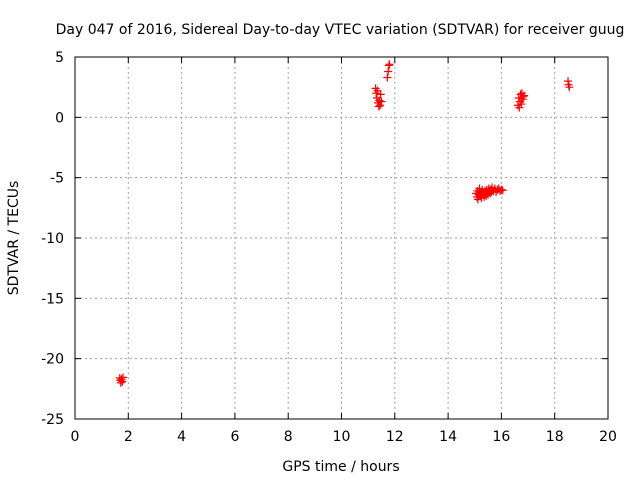  I want to click on x-tick-label: 8, so click(288, 437).